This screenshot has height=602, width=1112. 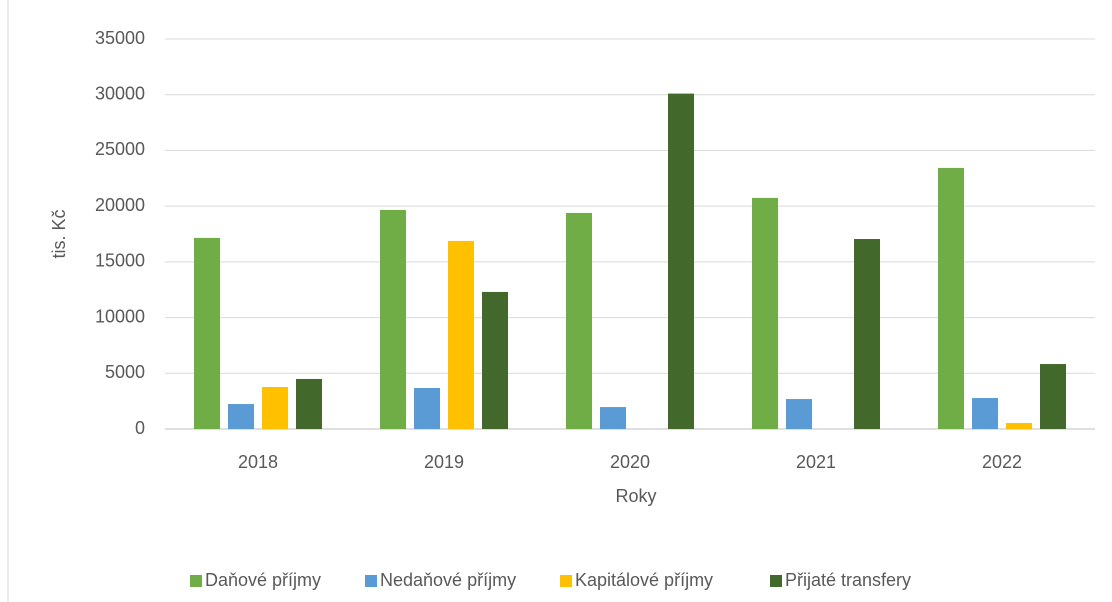 I want to click on legend-label: Nedaňové příjmy, so click(x=448, y=580).